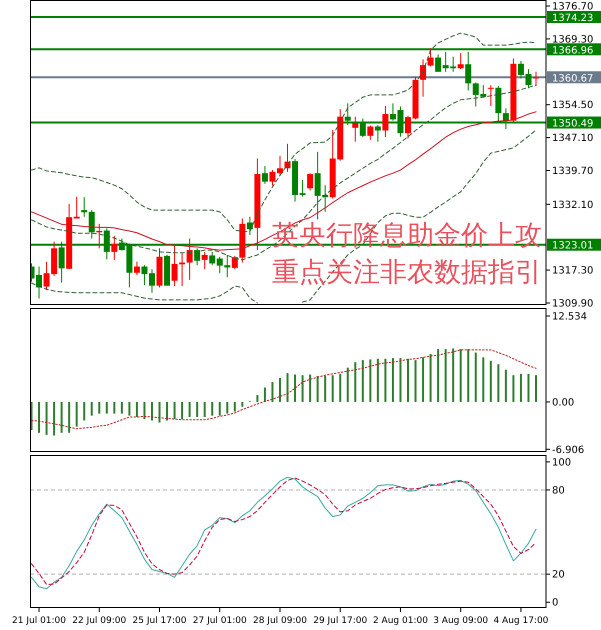 The height and width of the screenshot is (630, 601). I want to click on y-tick-label: 1332.10, so click(573, 205).